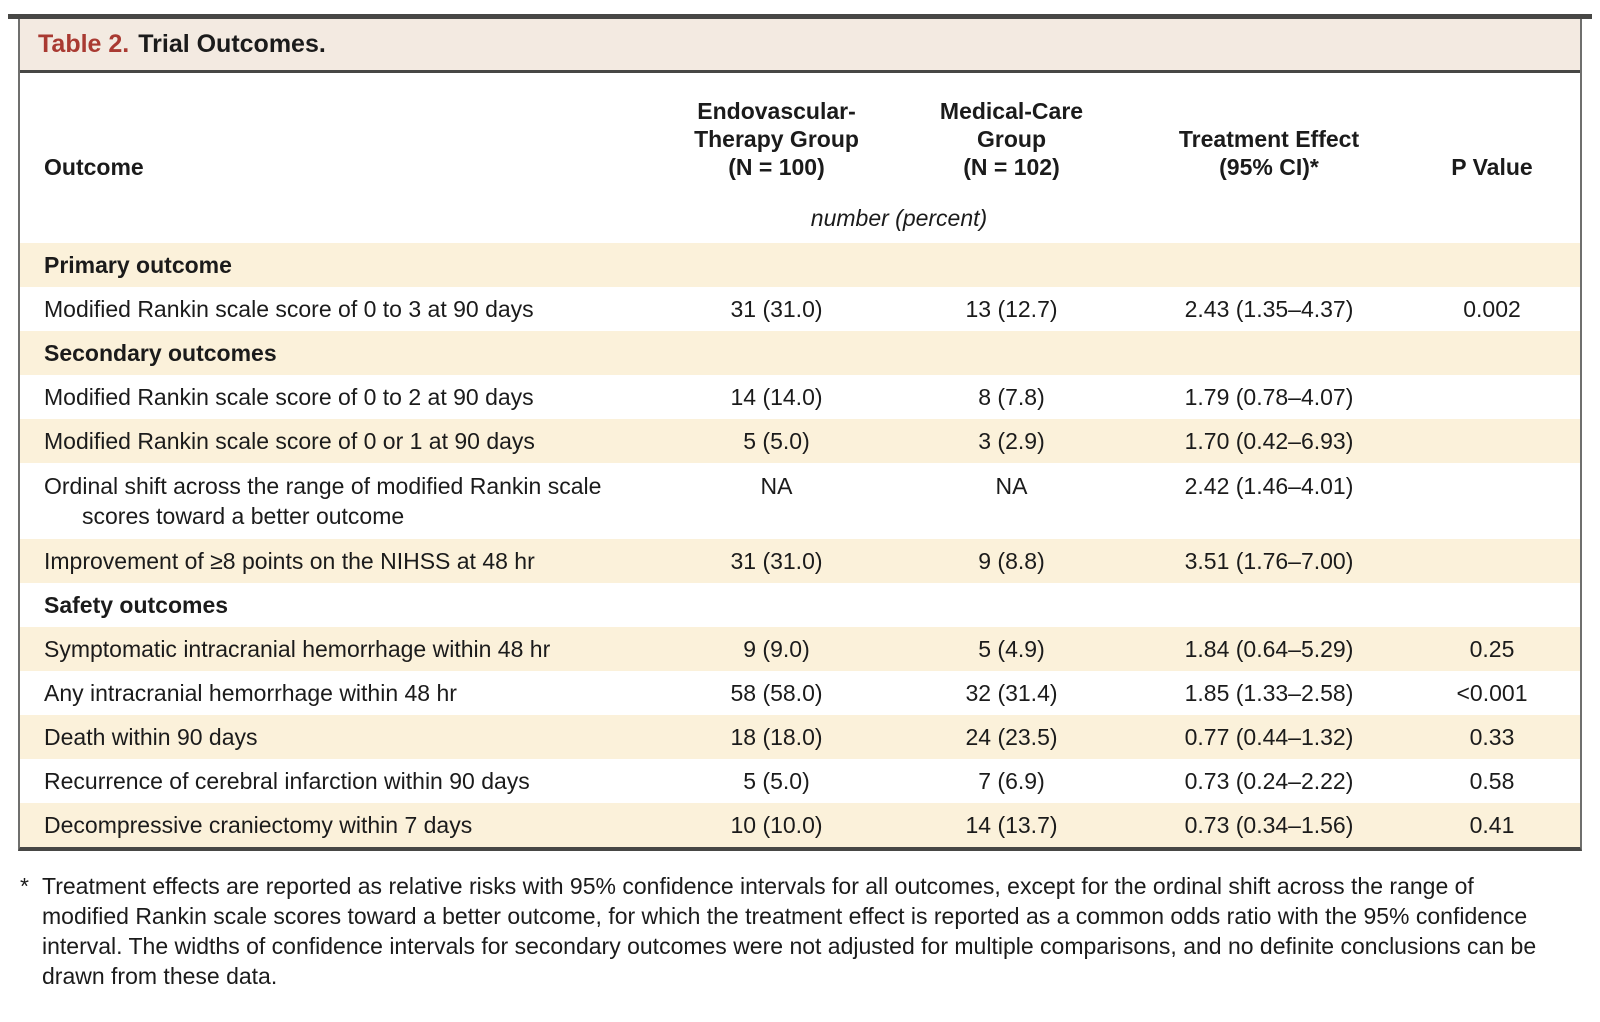  I want to click on treatment-effect-value: 1.79 (0.78–4.07), so click(1269, 396).